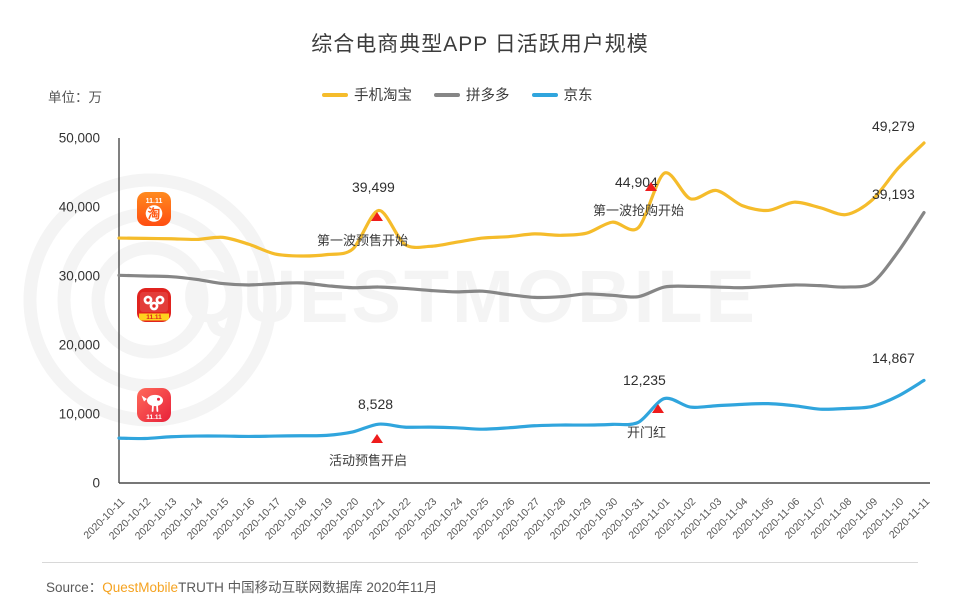 The image size is (960, 612). Describe the element at coordinates (363, 240) in the screenshot. I see `taobao-presale-note: 第一波预售开始` at that location.